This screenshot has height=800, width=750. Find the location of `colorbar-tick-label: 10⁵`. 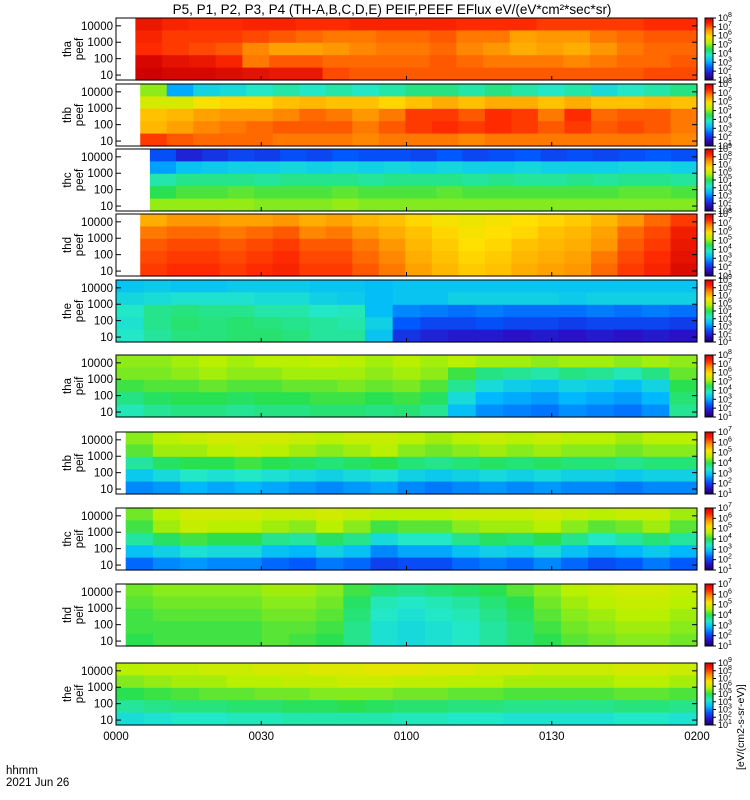

colorbar-tick-label: 10⁵ is located at coordinates (725, 693).